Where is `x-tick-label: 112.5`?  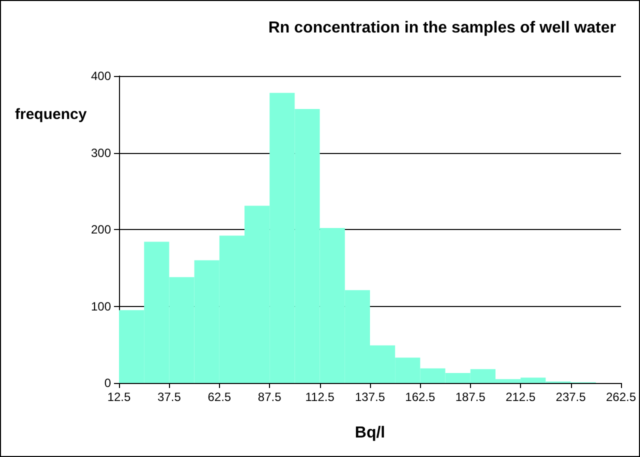
x-tick-label: 112.5 is located at coordinates (320, 397).